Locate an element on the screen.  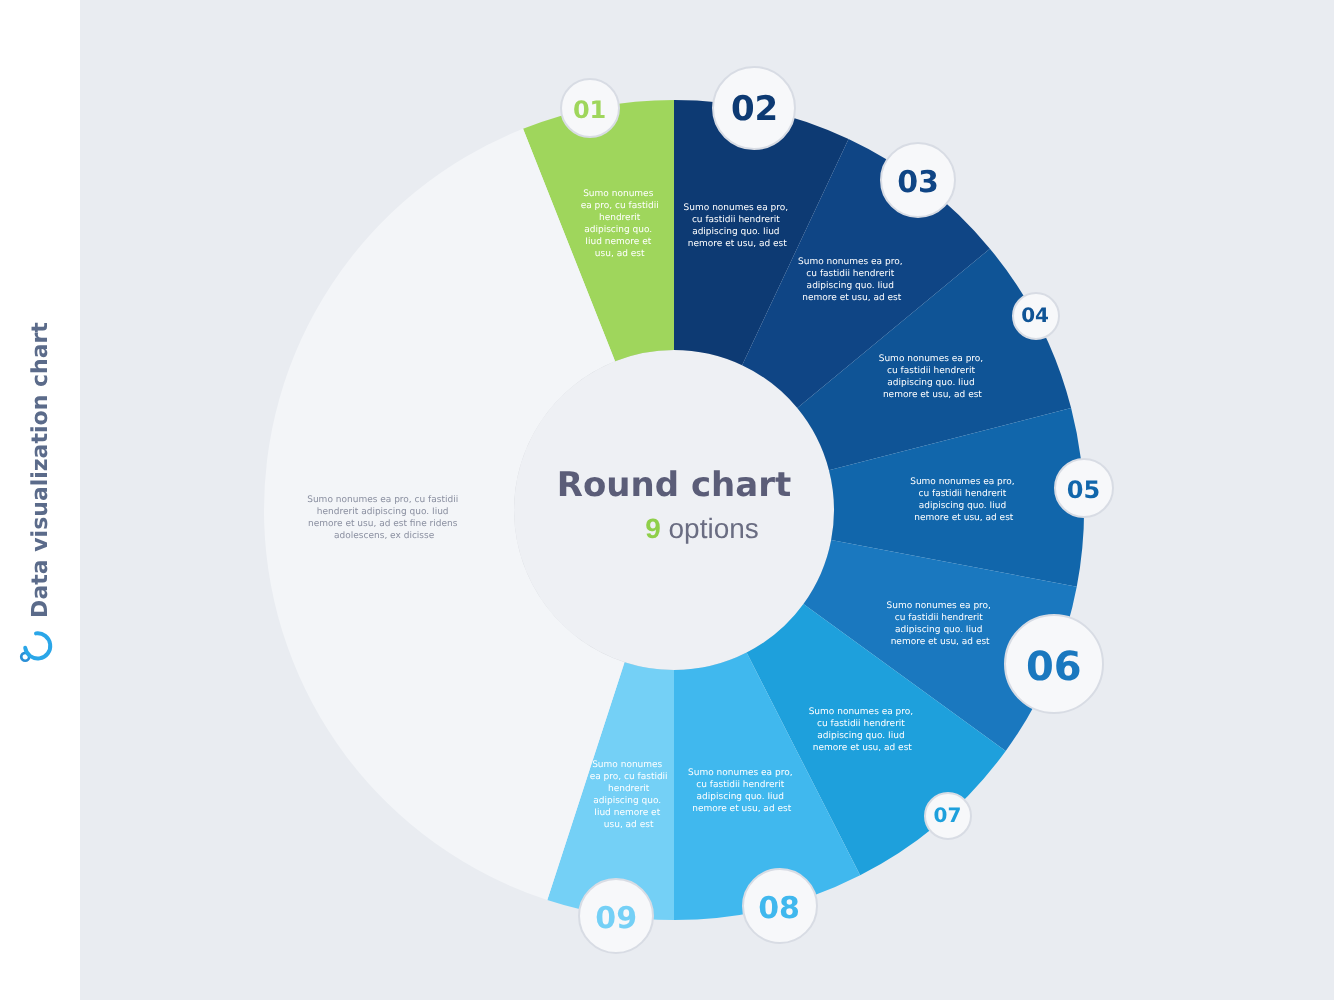
slice-label: 03 is located at coordinates (918, 182).